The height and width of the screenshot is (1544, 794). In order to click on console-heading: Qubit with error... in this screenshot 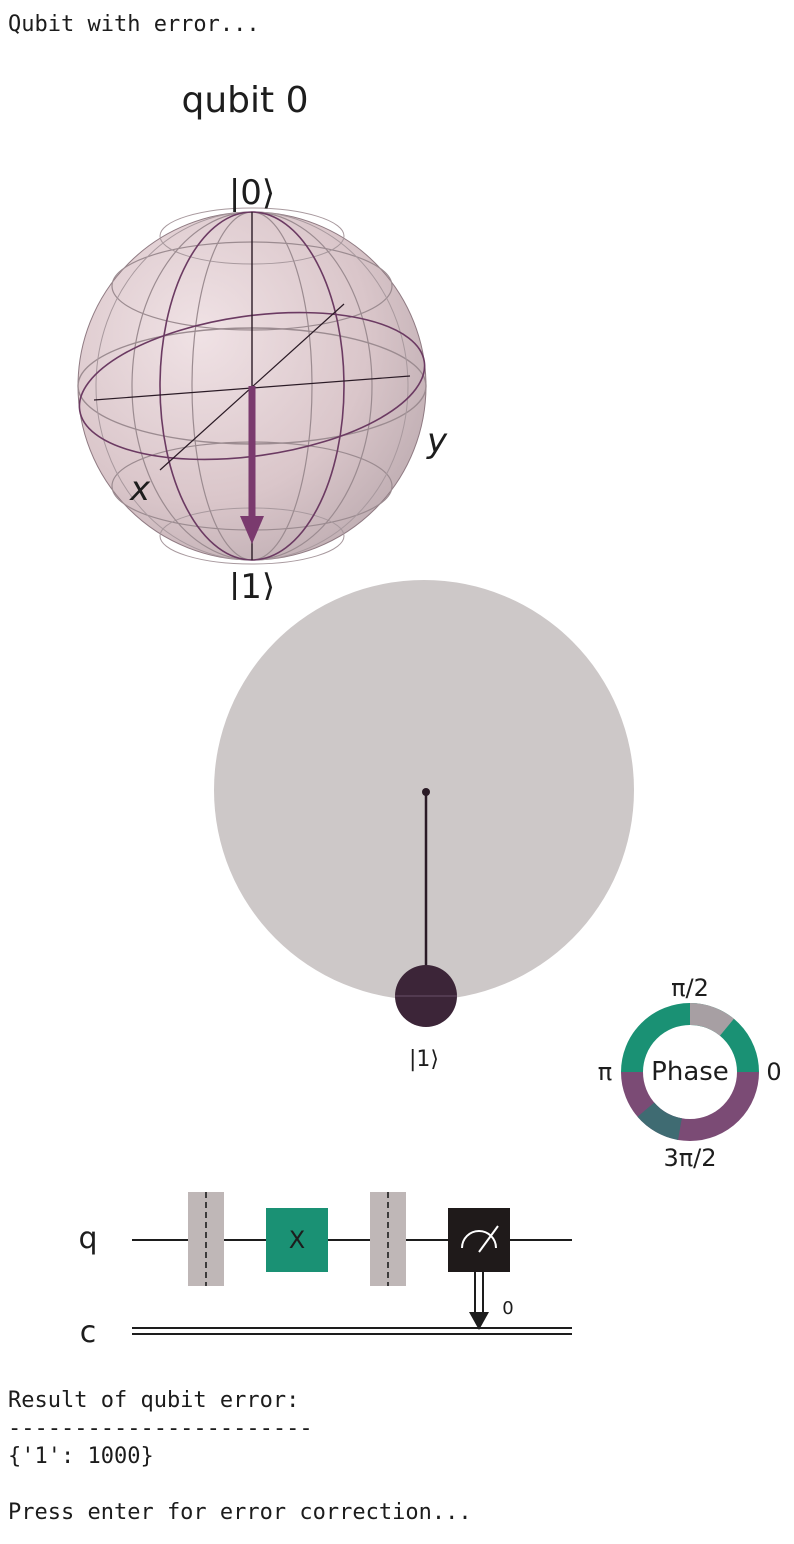, I will do `click(134, 24)`.